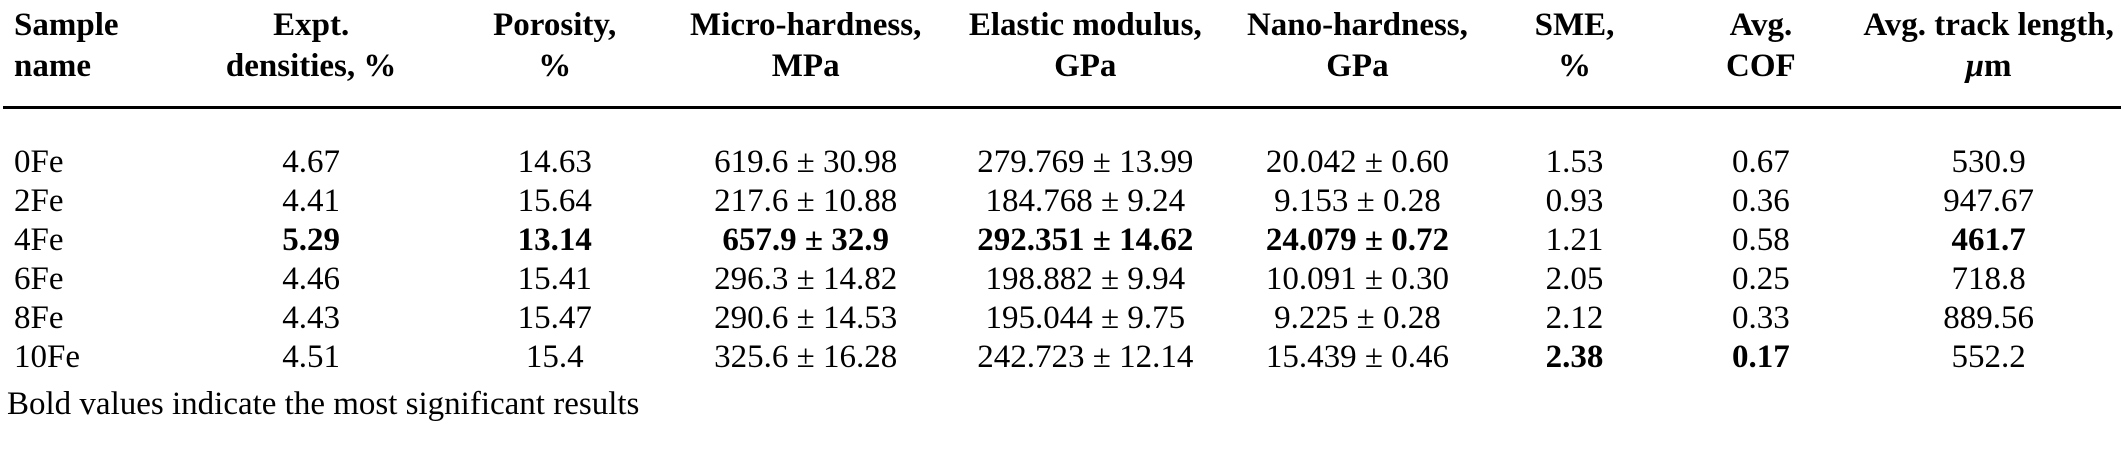  Describe the element at coordinates (1761, 25) in the screenshot. I see `column-header-line1: Avg.` at that location.